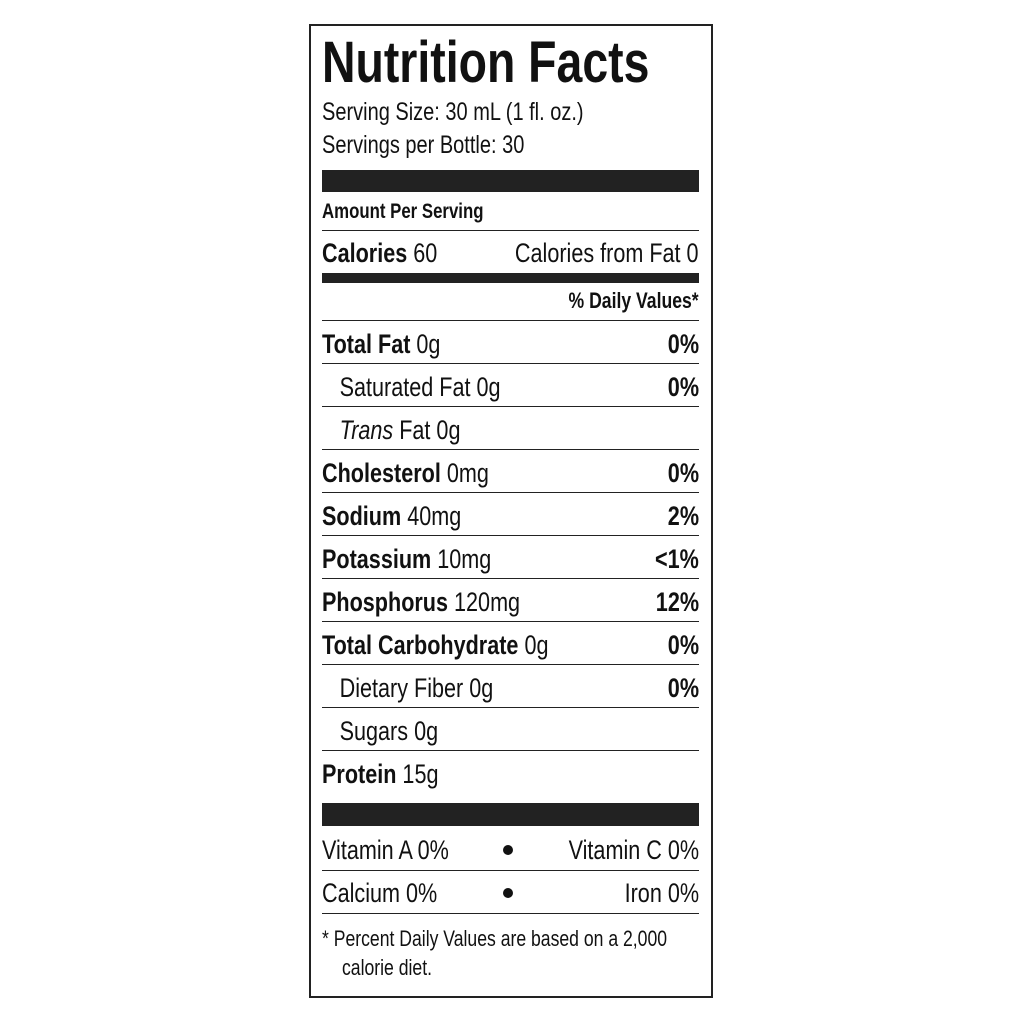 The height and width of the screenshot is (1024, 1024). I want to click on vitamin-row: Vitamin A 0% Vitamin C 0%, so click(510, 850).